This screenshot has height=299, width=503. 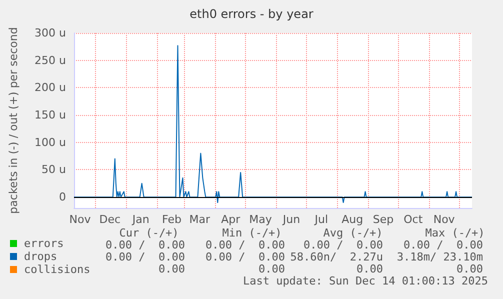 I want to click on x-tick-label: Mar, so click(x=200, y=219).